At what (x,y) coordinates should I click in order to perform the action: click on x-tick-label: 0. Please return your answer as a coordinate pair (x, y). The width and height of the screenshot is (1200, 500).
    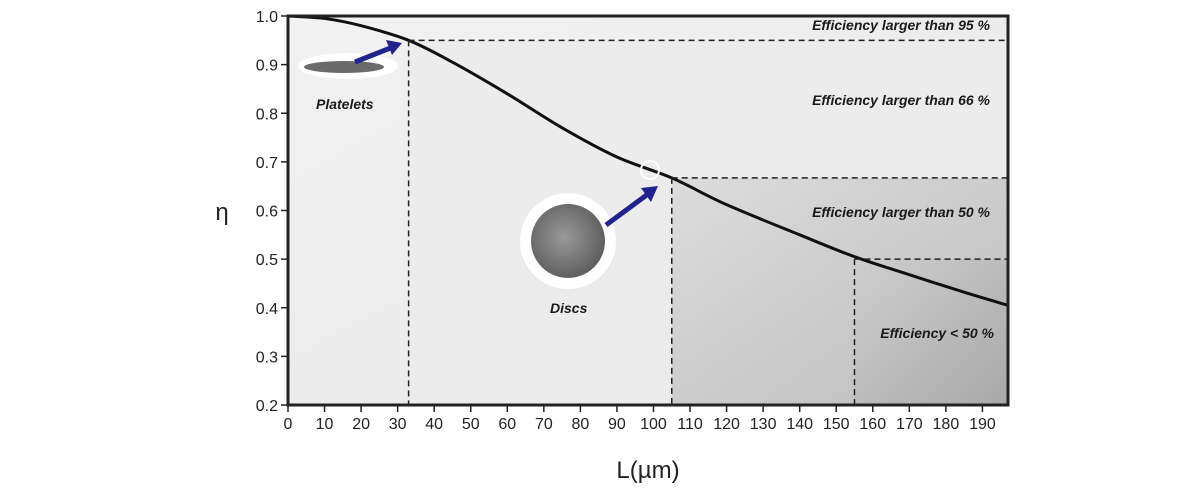
    Looking at the image, I should click on (288, 424).